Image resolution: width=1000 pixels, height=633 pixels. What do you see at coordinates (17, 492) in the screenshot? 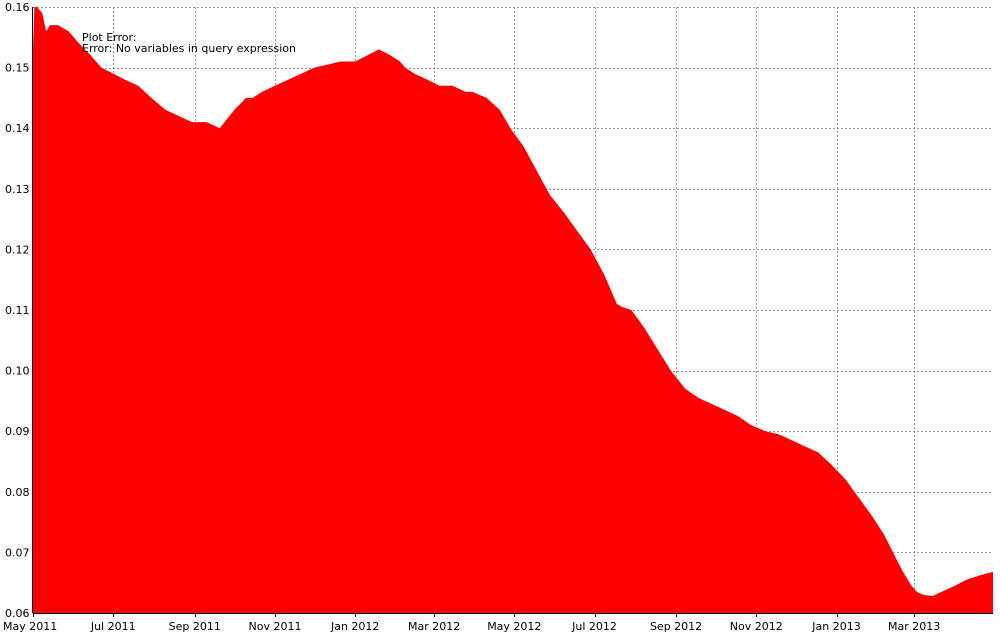
I see `y-tick-label: 0.08` at bounding box center [17, 492].